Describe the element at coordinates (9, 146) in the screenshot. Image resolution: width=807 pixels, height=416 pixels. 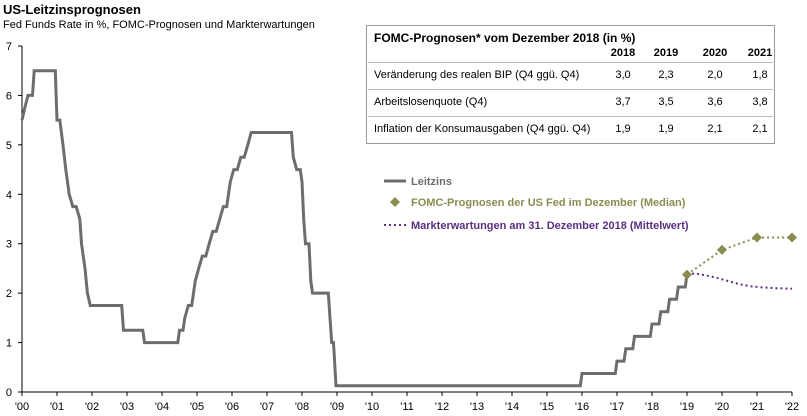
I see `y-tick-label: 5` at that location.